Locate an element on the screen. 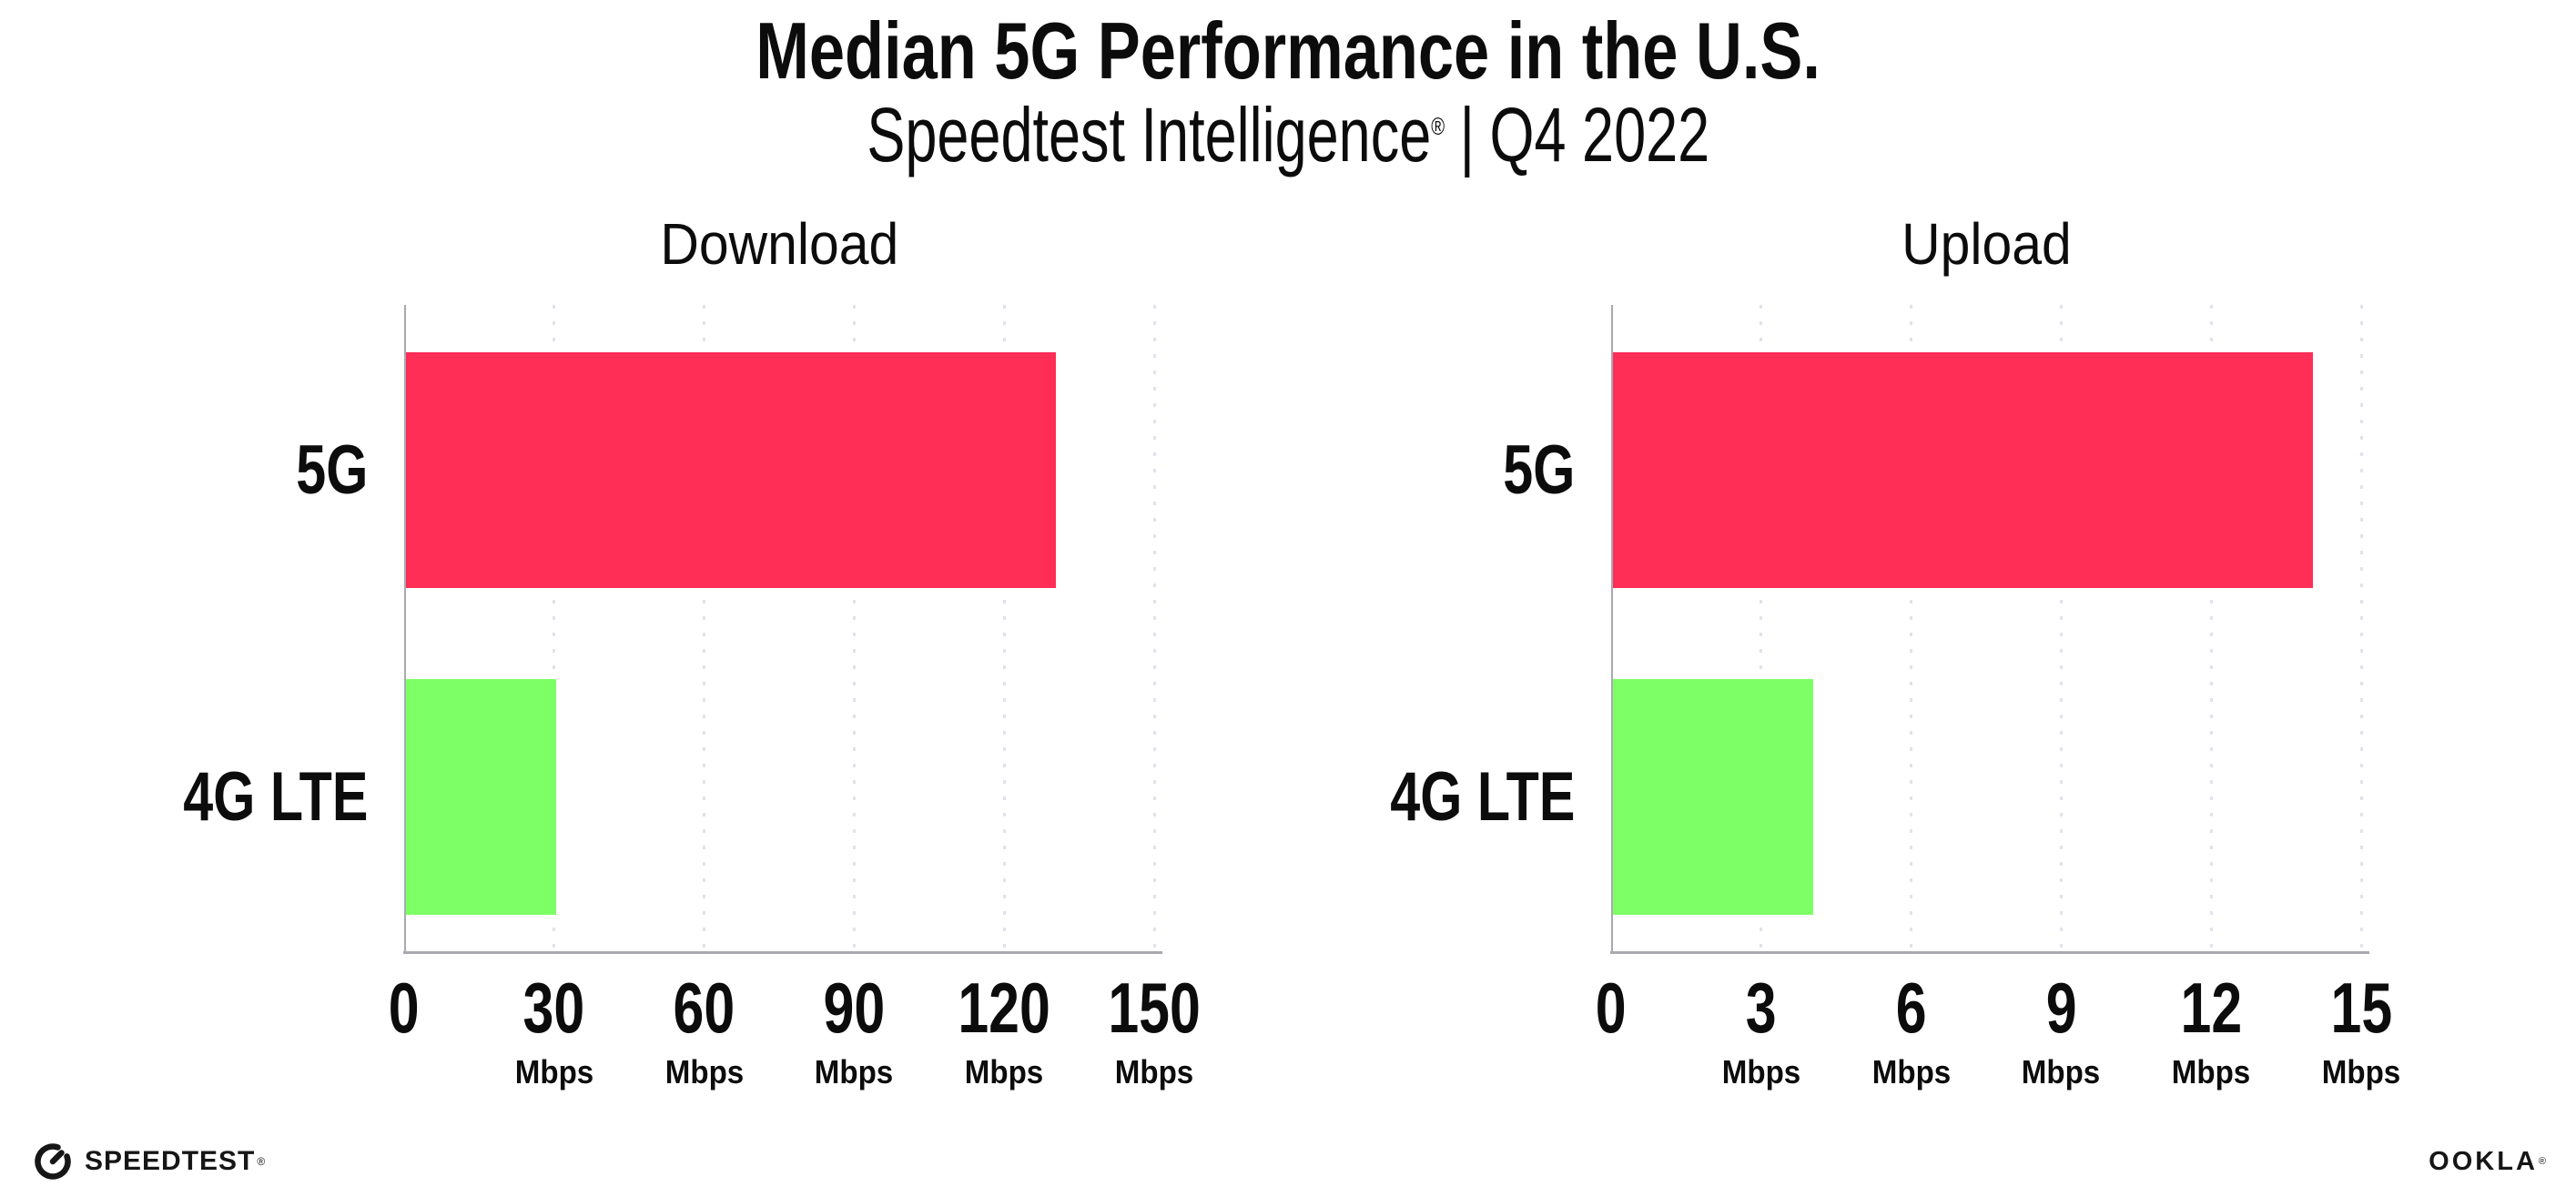  x-tick-label-text: 9 is located at coordinates (2061, 1008).